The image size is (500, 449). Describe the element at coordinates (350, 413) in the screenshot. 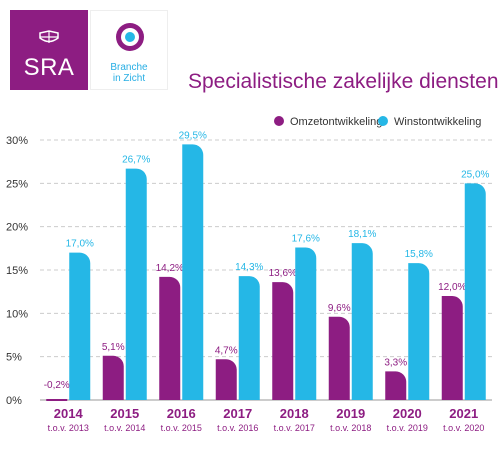

I see `x-tick-label: 2019` at that location.